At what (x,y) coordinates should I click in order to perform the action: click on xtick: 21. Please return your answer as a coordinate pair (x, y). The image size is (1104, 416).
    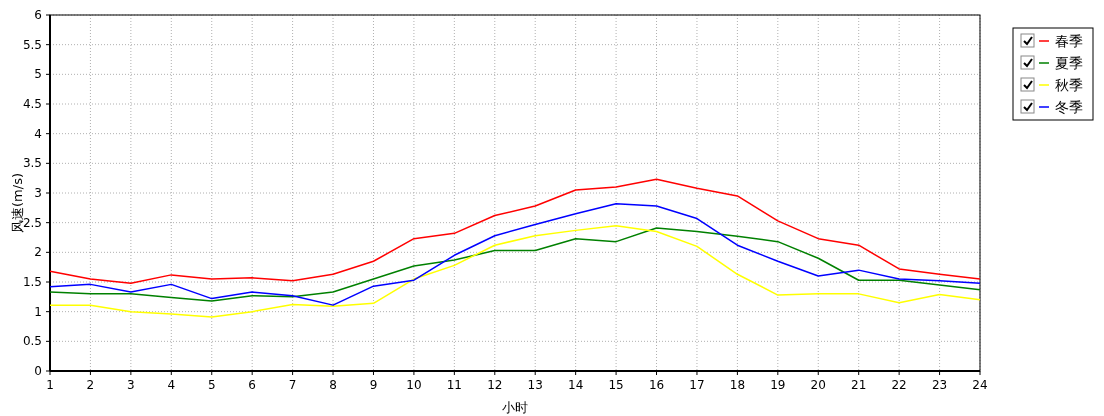
    Looking at the image, I should click on (859, 385).